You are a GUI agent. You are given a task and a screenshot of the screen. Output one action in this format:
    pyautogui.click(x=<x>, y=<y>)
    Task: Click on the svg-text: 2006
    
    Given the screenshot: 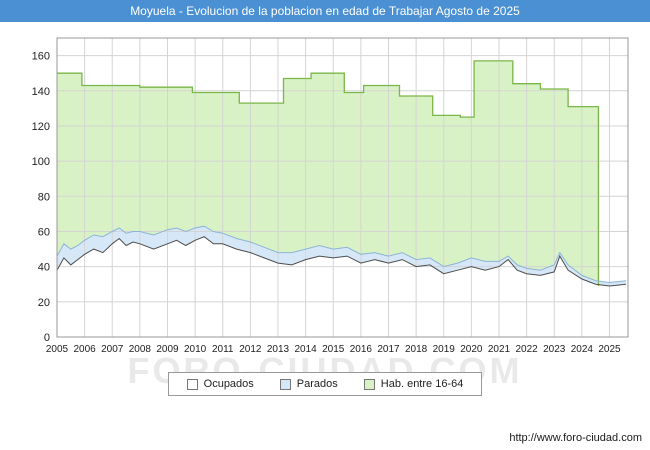 What is the action you would take?
    pyautogui.click(x=84, y=349)
    